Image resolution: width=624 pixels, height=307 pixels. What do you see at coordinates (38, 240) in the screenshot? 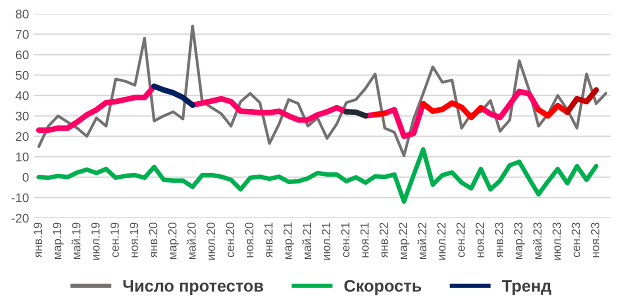
I see `x-tick-label: янв.19` at bounding box center [38, 240].